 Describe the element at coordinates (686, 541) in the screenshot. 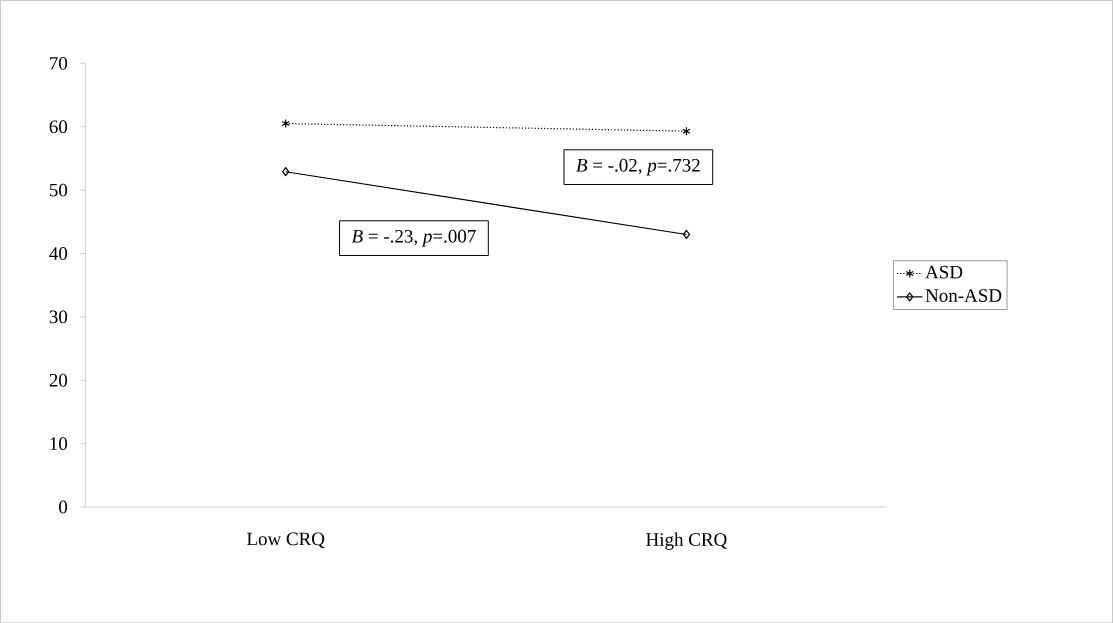

I see `x-tick-label: High CRQ` at that location.